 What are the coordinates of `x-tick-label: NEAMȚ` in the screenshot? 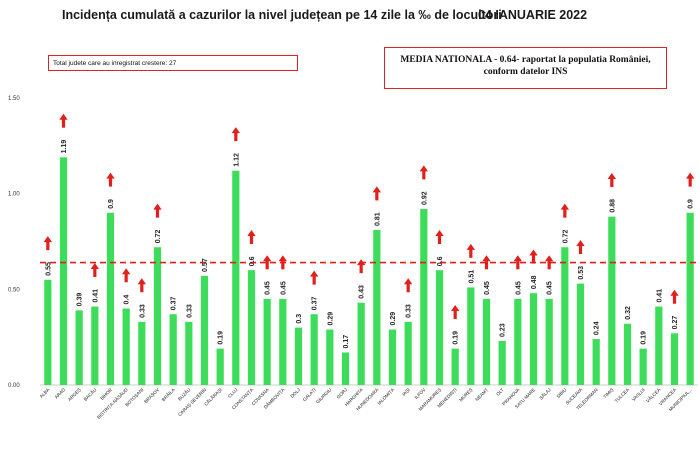 It's located at (481, 394).